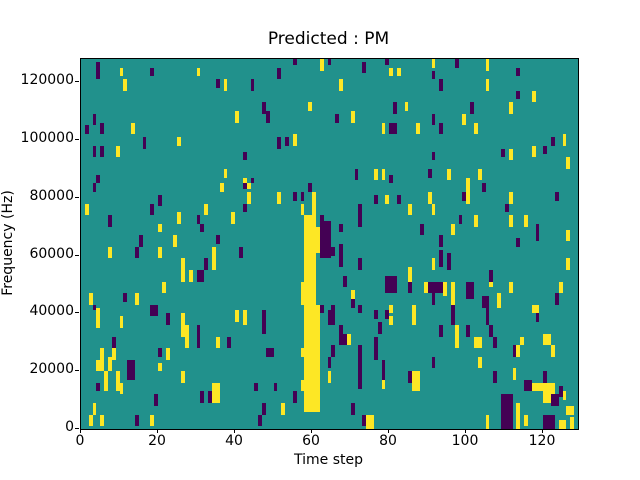  What do you see at coordinates (465, 441) in the screenshot?
I see `x-tick-label: 100` at bounding box center [465, 441].